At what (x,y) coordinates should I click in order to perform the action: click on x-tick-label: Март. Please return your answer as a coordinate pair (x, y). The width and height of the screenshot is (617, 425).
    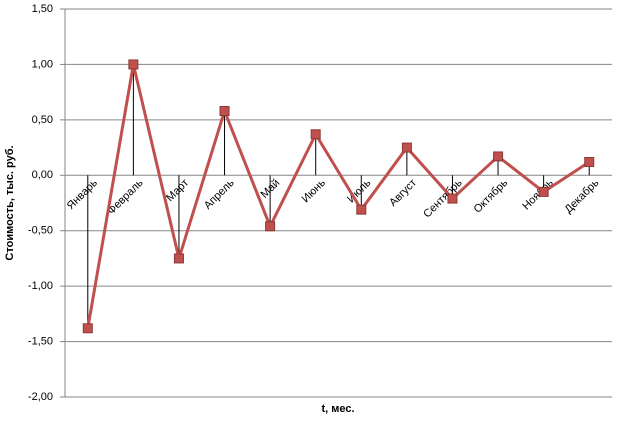
    Looking at the image, I should click on (177, 190).